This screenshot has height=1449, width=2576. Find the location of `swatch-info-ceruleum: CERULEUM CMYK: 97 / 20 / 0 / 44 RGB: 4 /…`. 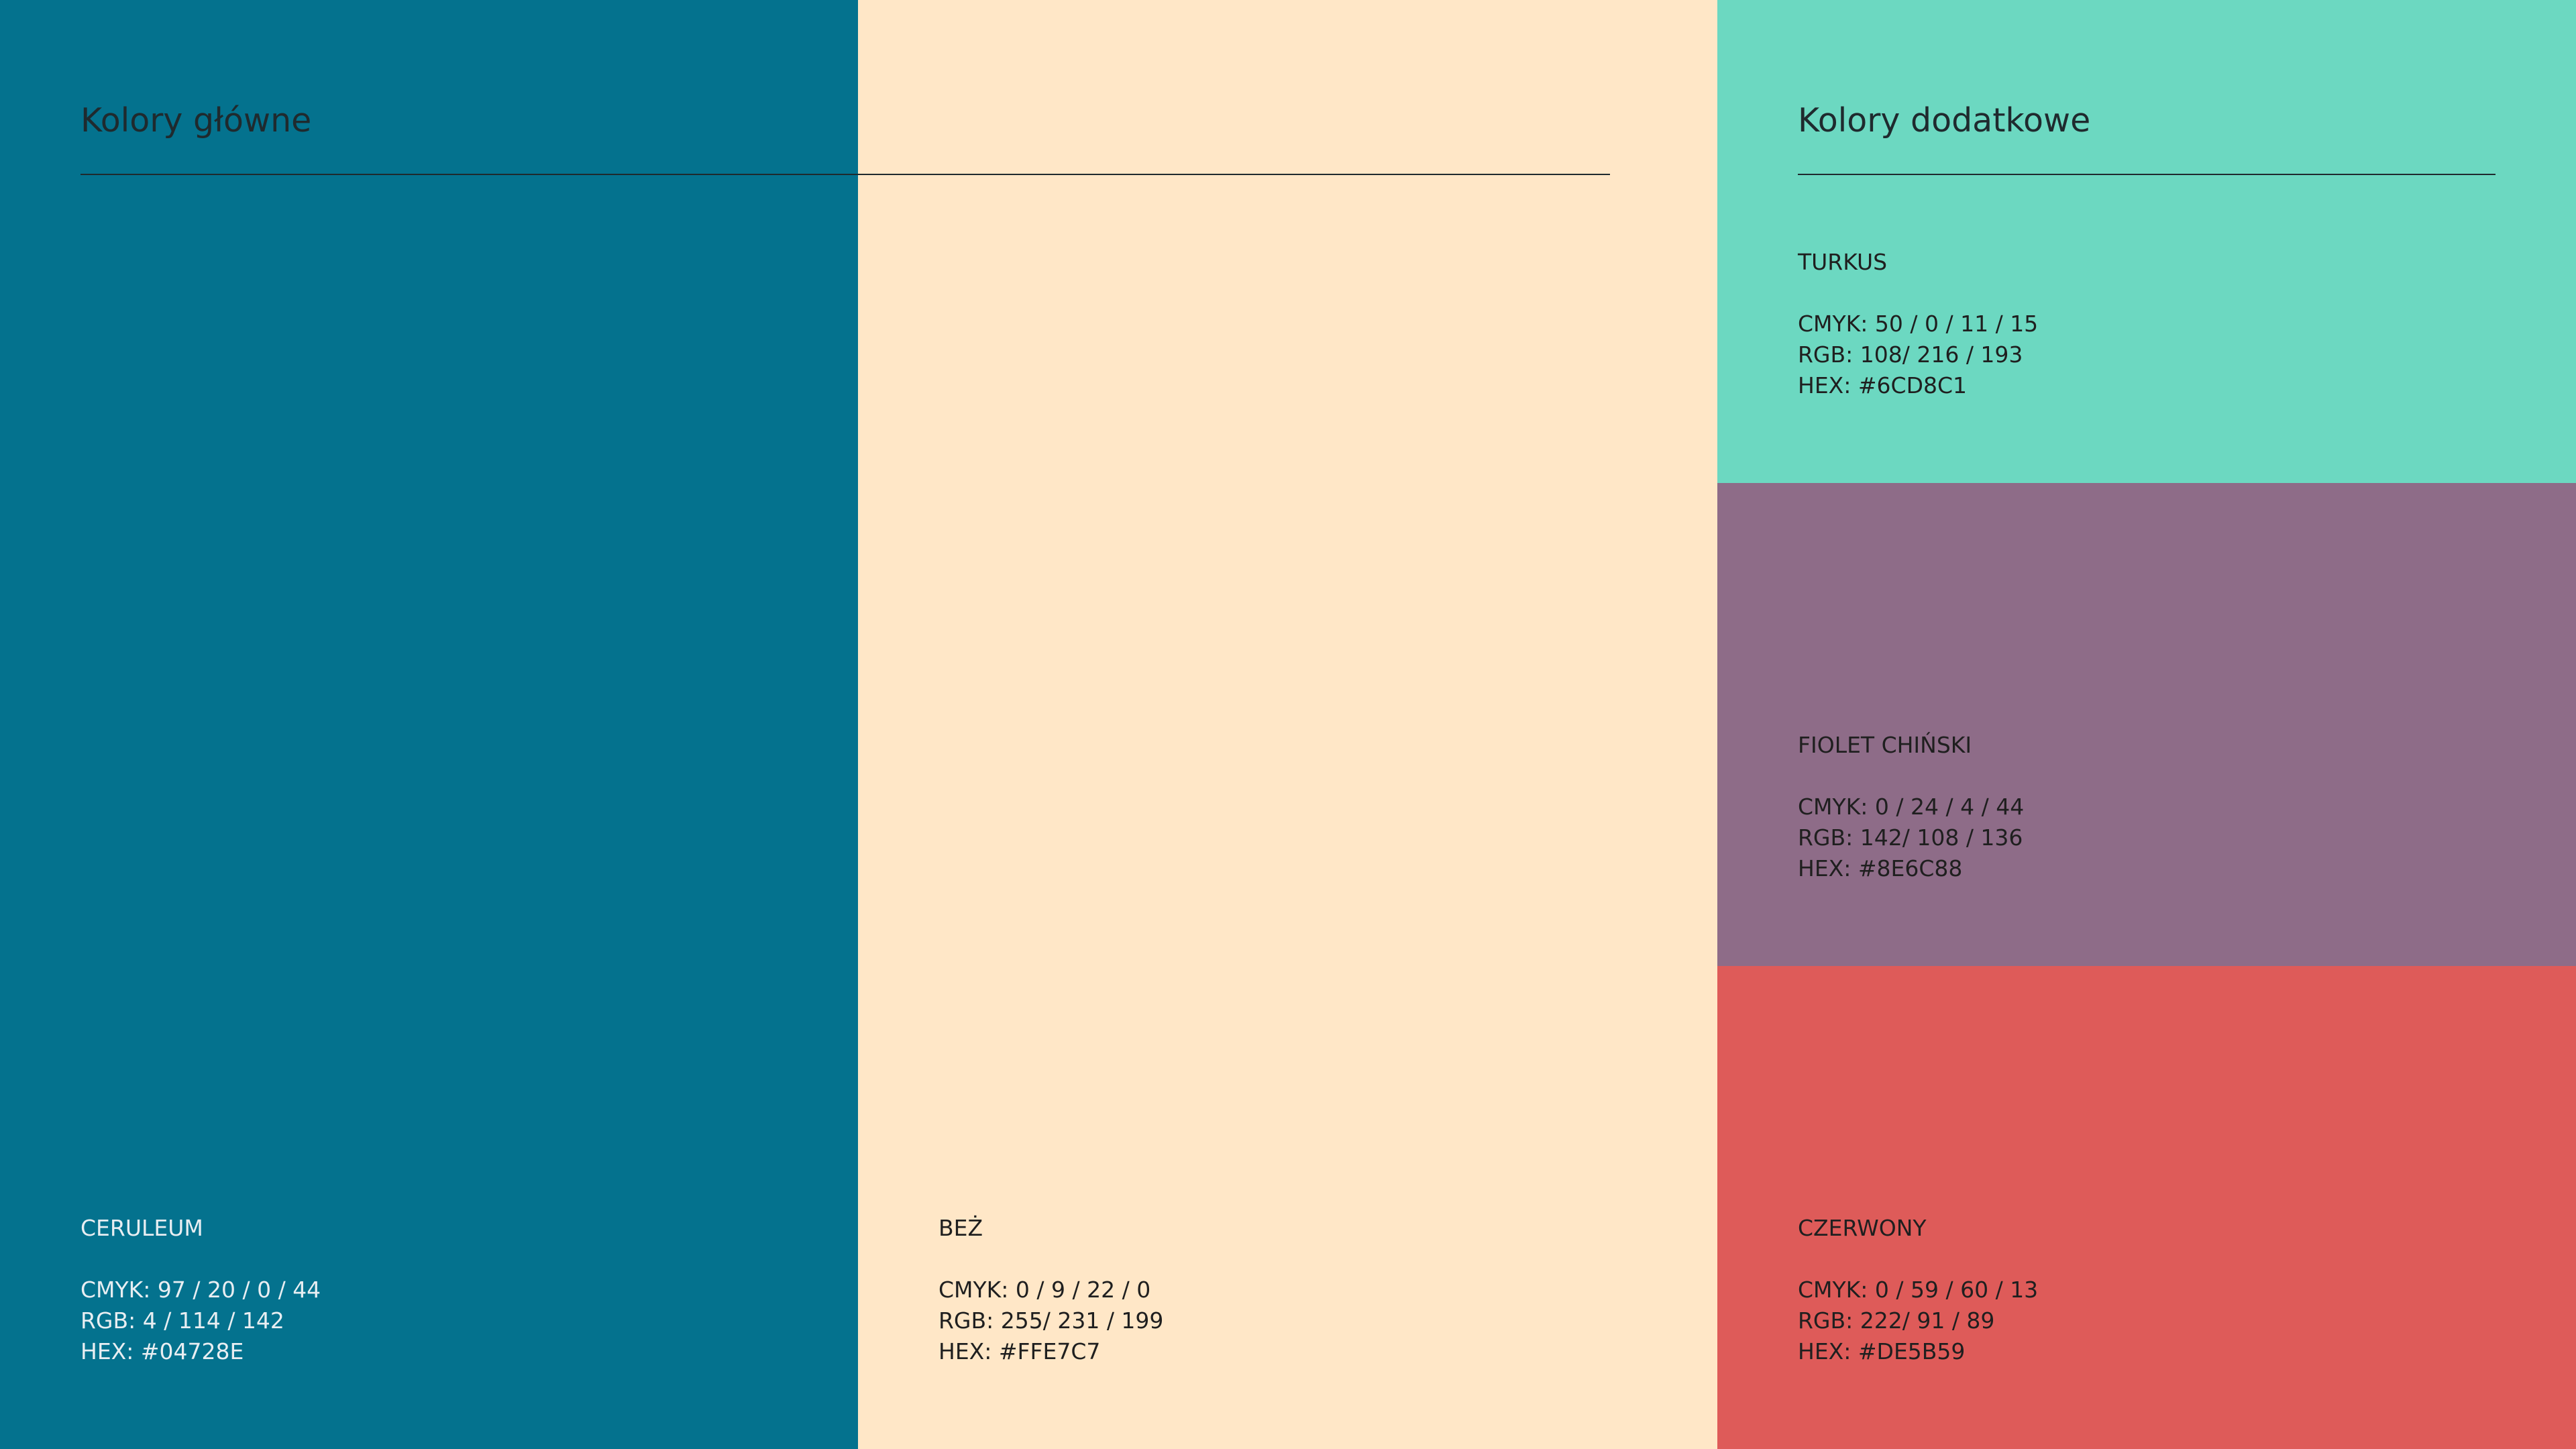

swatch-info-ceruleum: CERULEUM CMYK: 97 / 20 / 0 / 44 RGB: 4 /… is located at coordinates (200, 1290).